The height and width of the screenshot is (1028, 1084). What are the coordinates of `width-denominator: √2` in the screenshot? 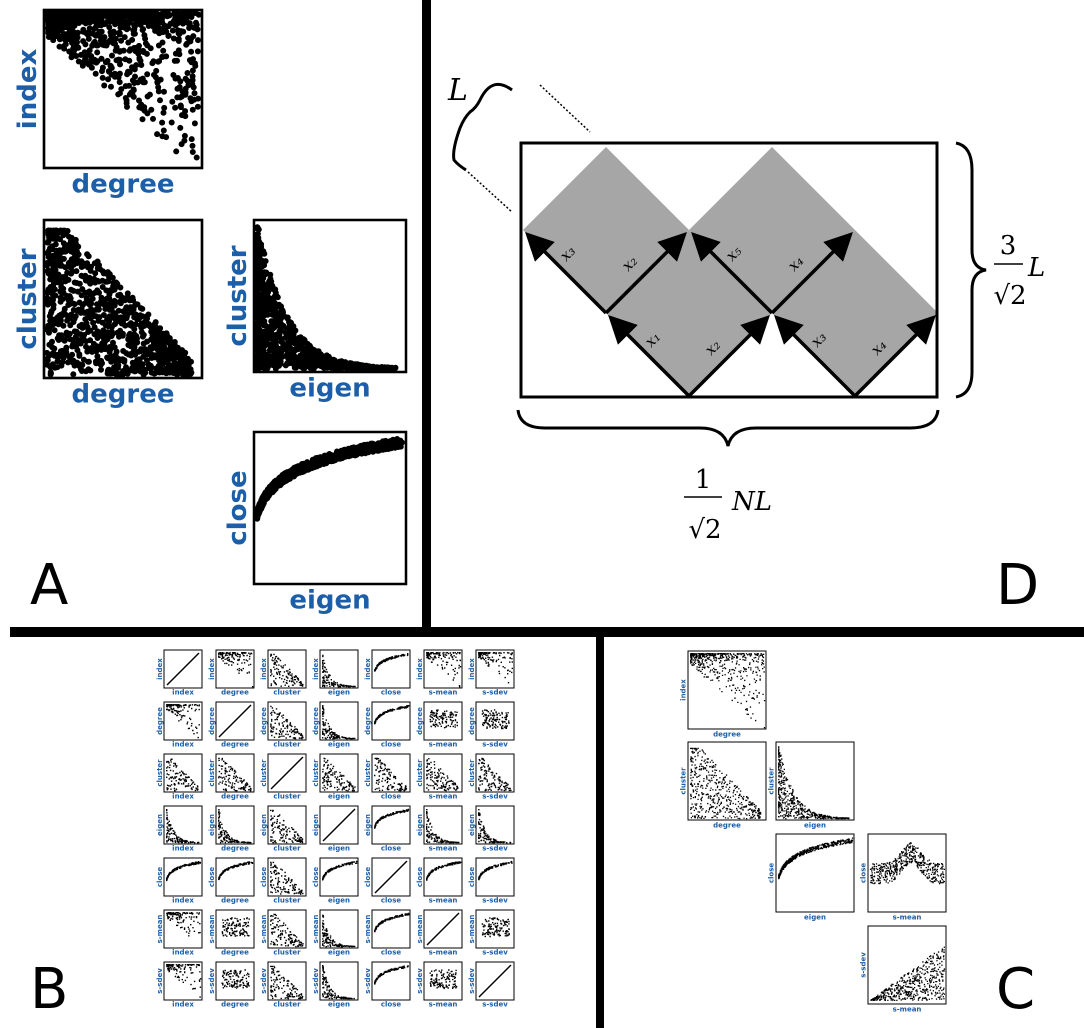 It's located at (704, 530).